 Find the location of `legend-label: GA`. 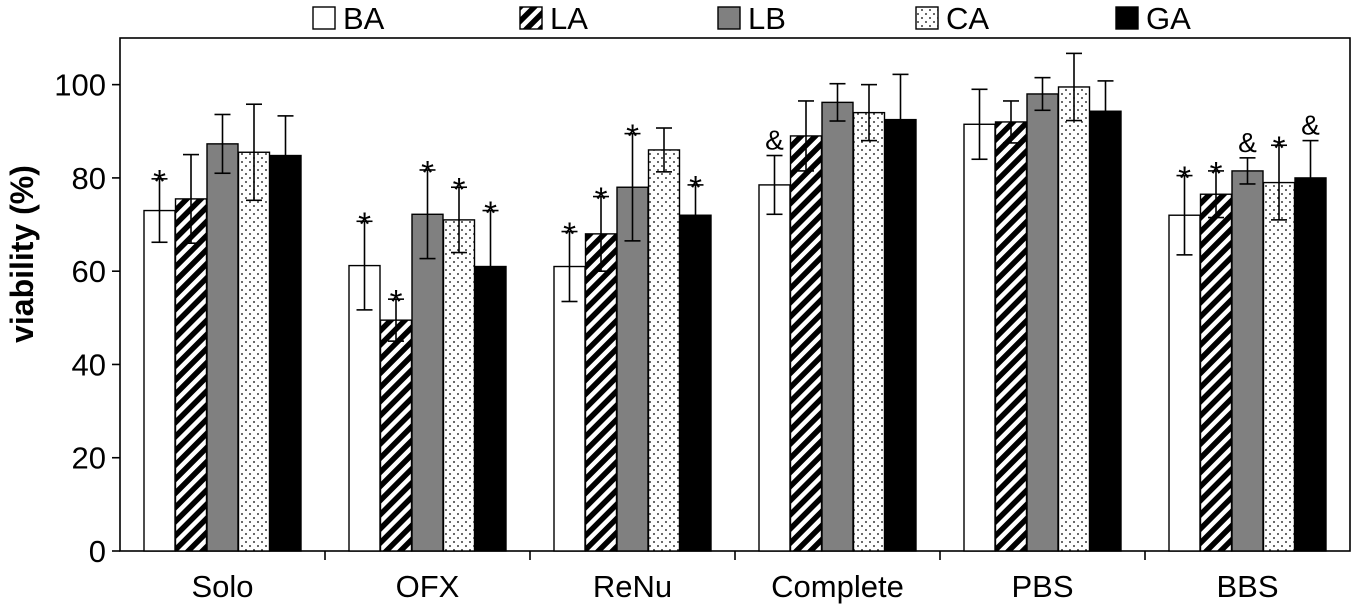

legend-label: GA is located at coordinates (1168, 18).